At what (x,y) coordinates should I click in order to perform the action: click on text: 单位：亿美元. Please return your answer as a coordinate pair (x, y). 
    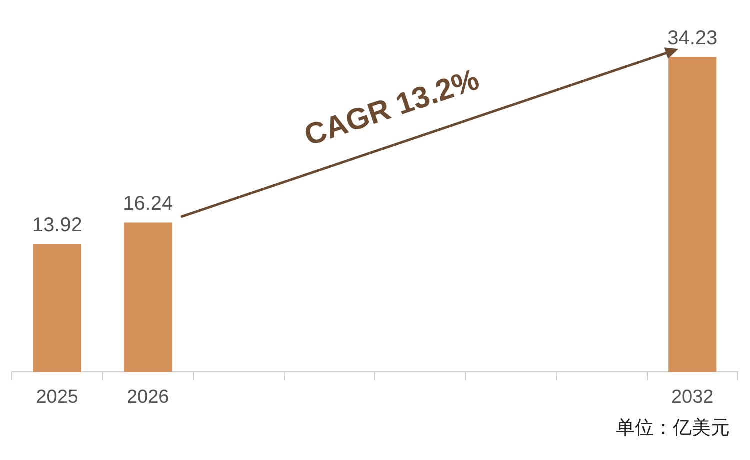
    Looking at the image, I should click on (673, 428).